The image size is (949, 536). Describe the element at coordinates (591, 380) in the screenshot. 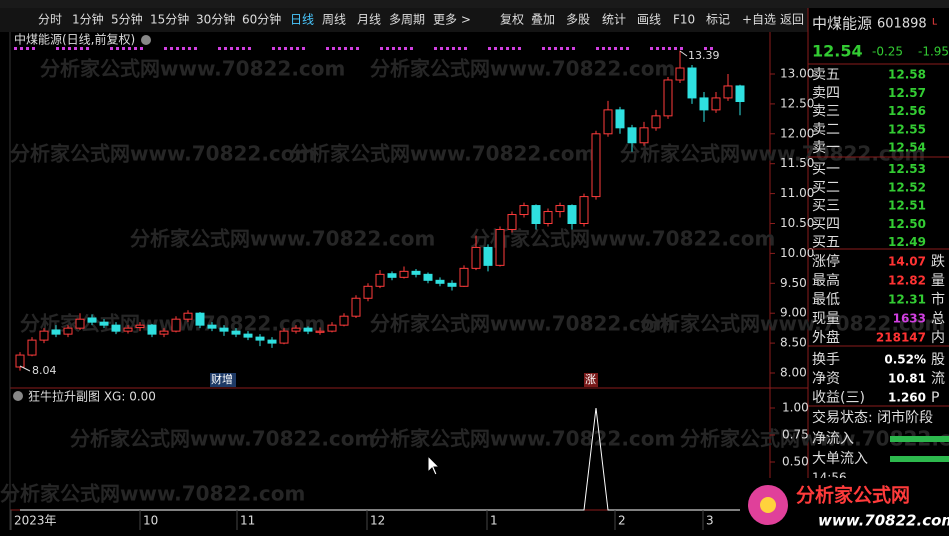

I see `event-tag` at that location.